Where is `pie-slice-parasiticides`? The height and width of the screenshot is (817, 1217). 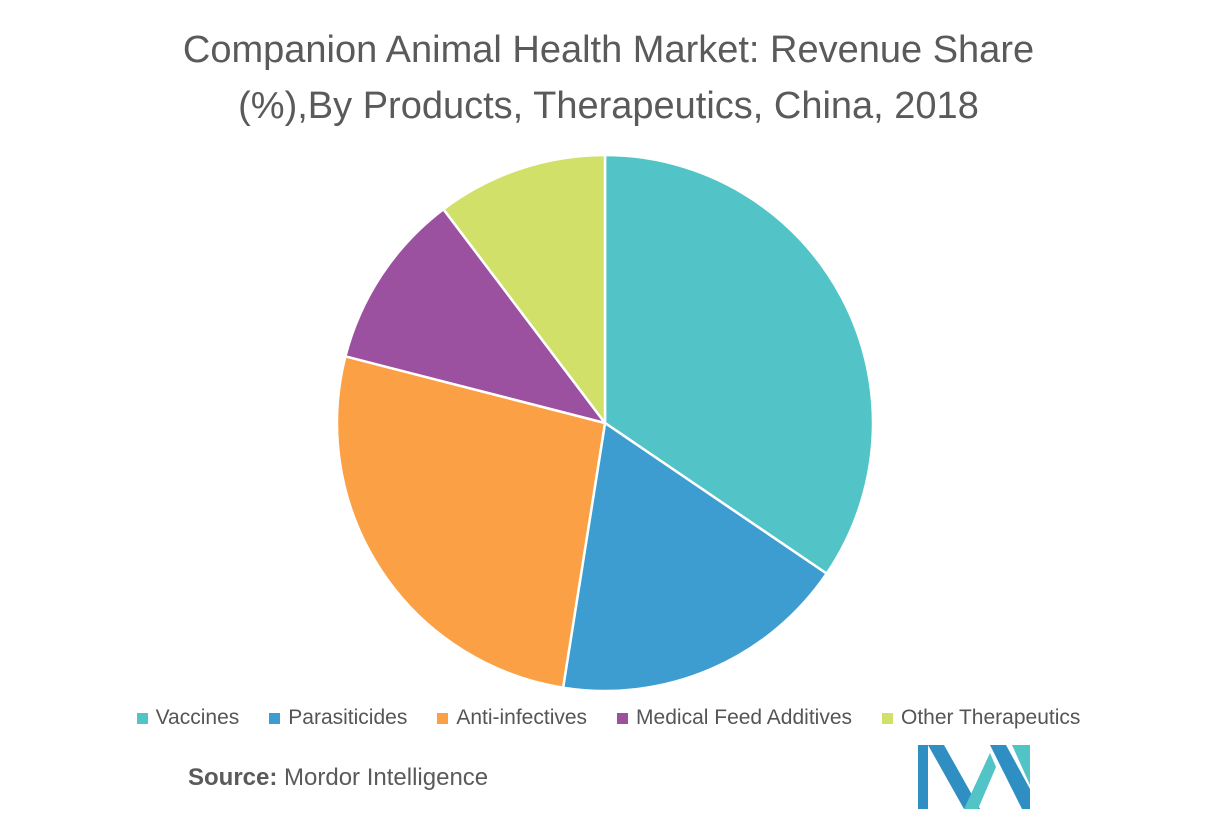 pie-slice-parasiticides is located at coordinates (694, 557).